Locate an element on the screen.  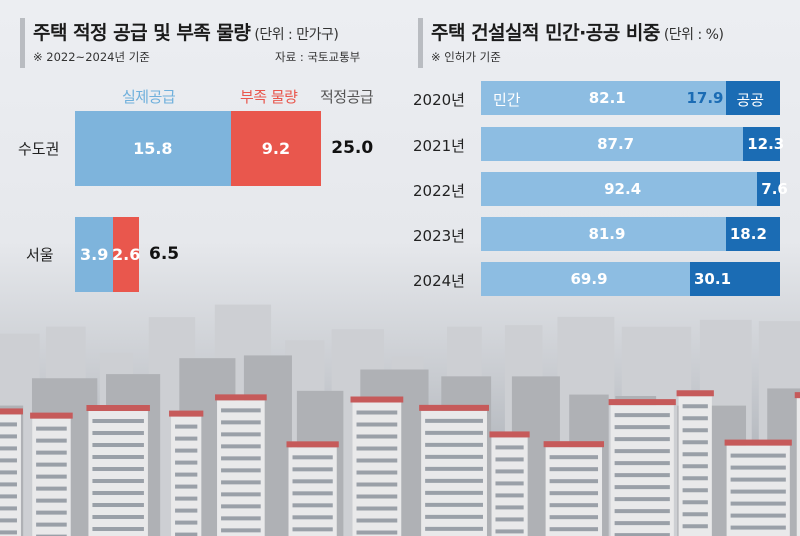
private-value: 69.9 is located at coordinates (589, 279).